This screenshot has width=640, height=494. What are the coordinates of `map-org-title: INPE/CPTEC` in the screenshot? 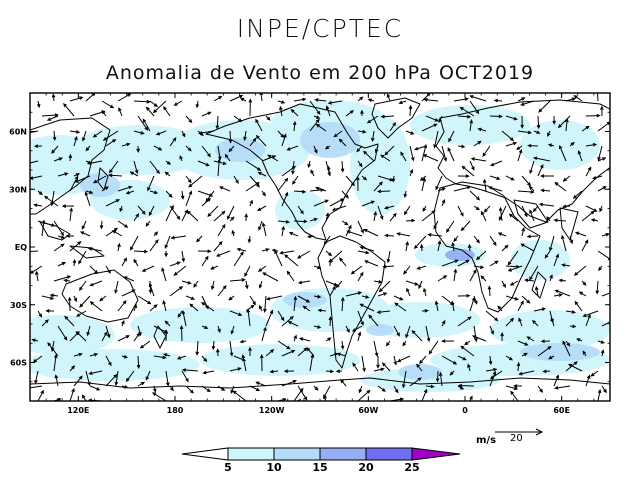 It's located at (320, 28).